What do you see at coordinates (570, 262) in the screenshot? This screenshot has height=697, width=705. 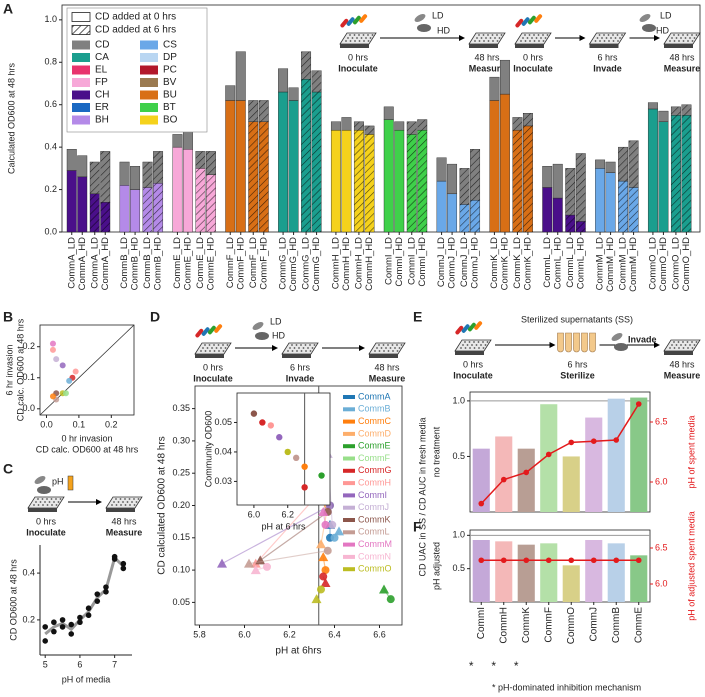 I see `label: CommL_LD` at bounding box center [570, 262].